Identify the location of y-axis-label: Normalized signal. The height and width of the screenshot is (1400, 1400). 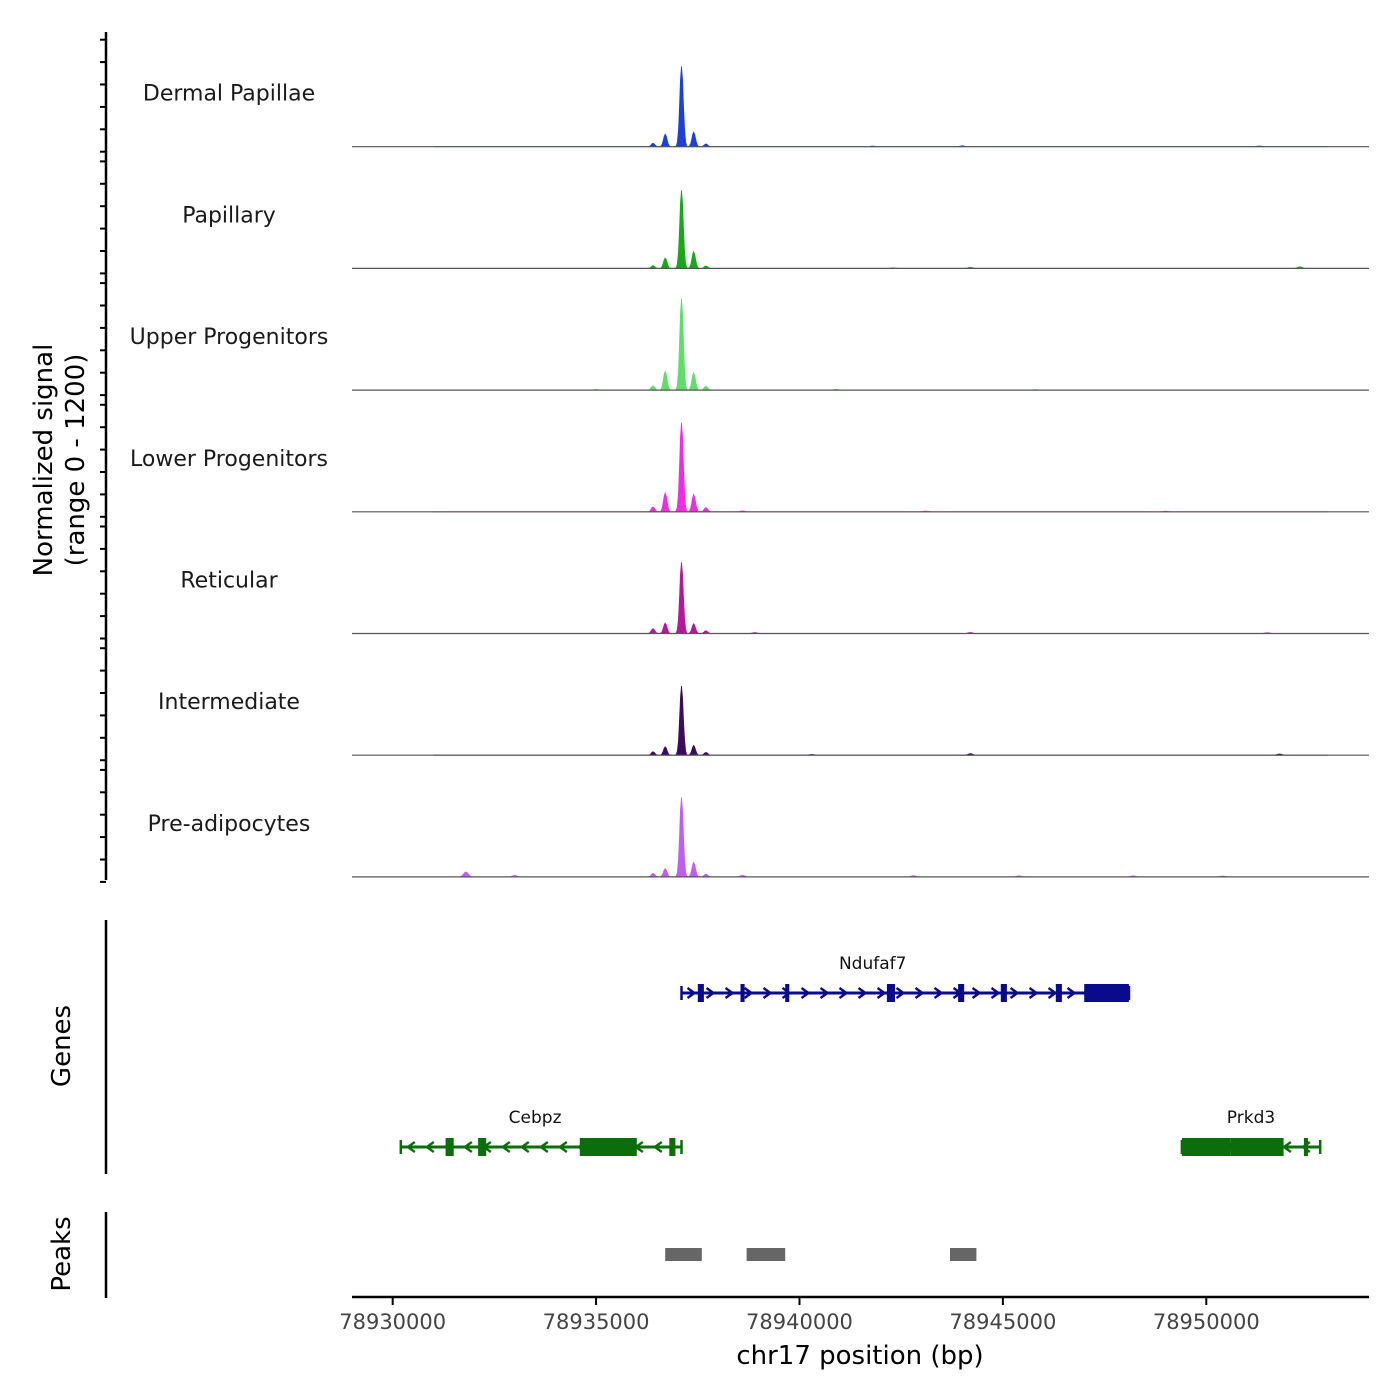
(44, 460).